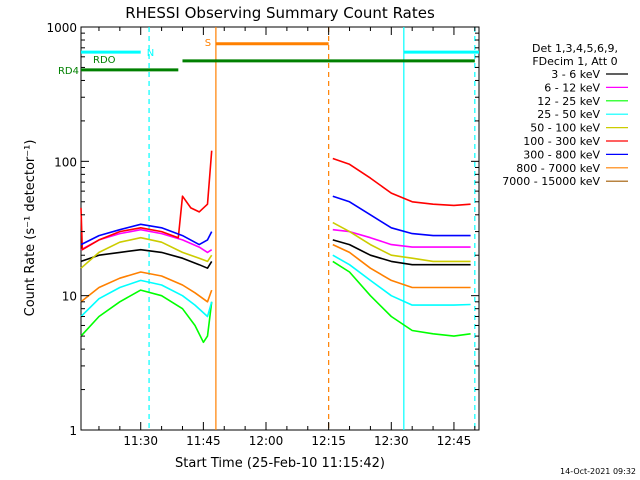 The height and width of the screenshot is (480, 640). What do you see at coordinates (104, 60) in the screenshot?
I see `bar-label-rdo: RDO` at bounding box center [104, 60].